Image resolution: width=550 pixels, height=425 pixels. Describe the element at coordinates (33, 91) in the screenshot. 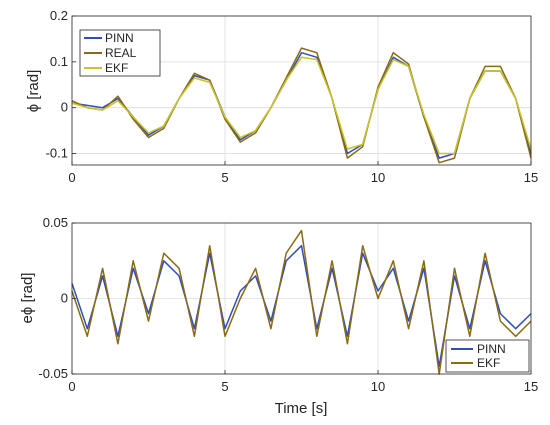

I see `top-ylabel: ϕ [rad]` at that location.